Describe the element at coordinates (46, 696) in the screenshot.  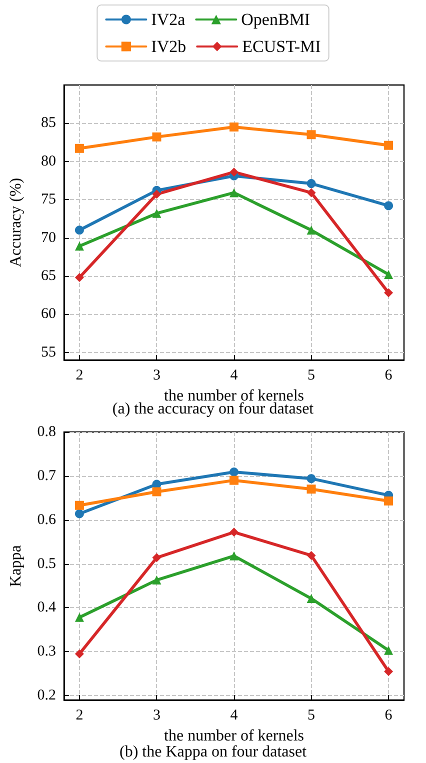
I see `y-tick-label: 0.2` at that location.